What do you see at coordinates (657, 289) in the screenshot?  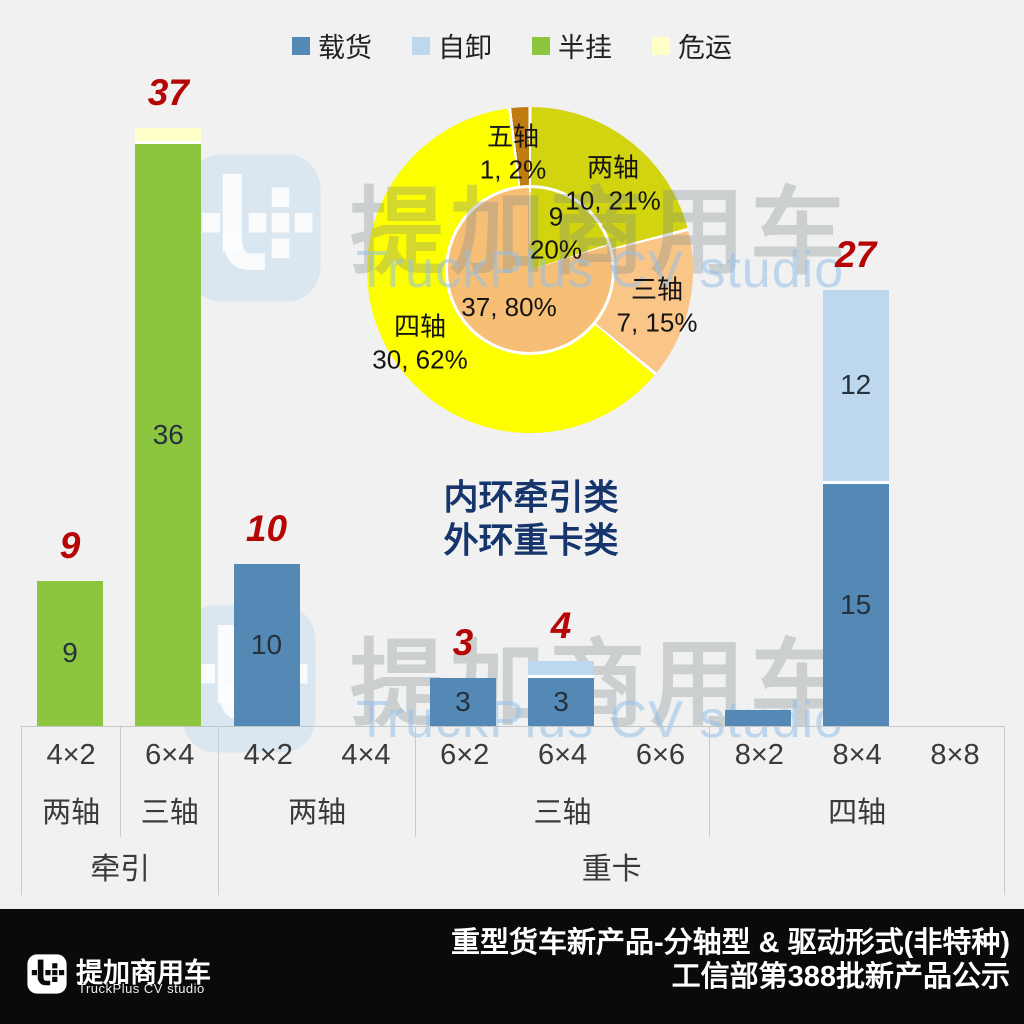 I see `pie-label-name: 三轴` at bounding box center [657, 289].